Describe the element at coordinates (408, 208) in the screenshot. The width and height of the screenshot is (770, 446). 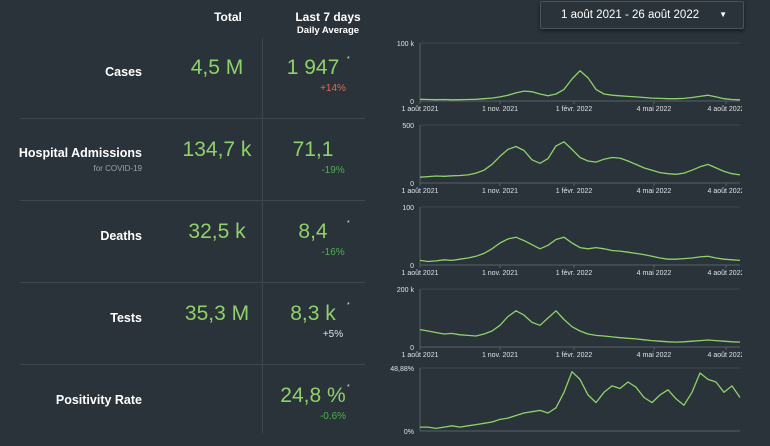
I see `chart-ymax-label: 100` at that location.